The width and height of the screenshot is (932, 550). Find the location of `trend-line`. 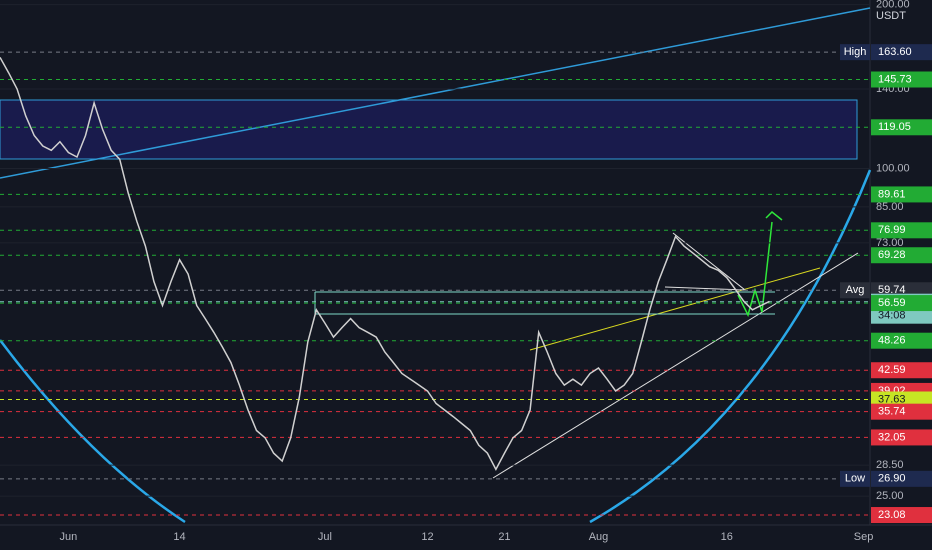

trend-line is located at coordinates (675, 309).